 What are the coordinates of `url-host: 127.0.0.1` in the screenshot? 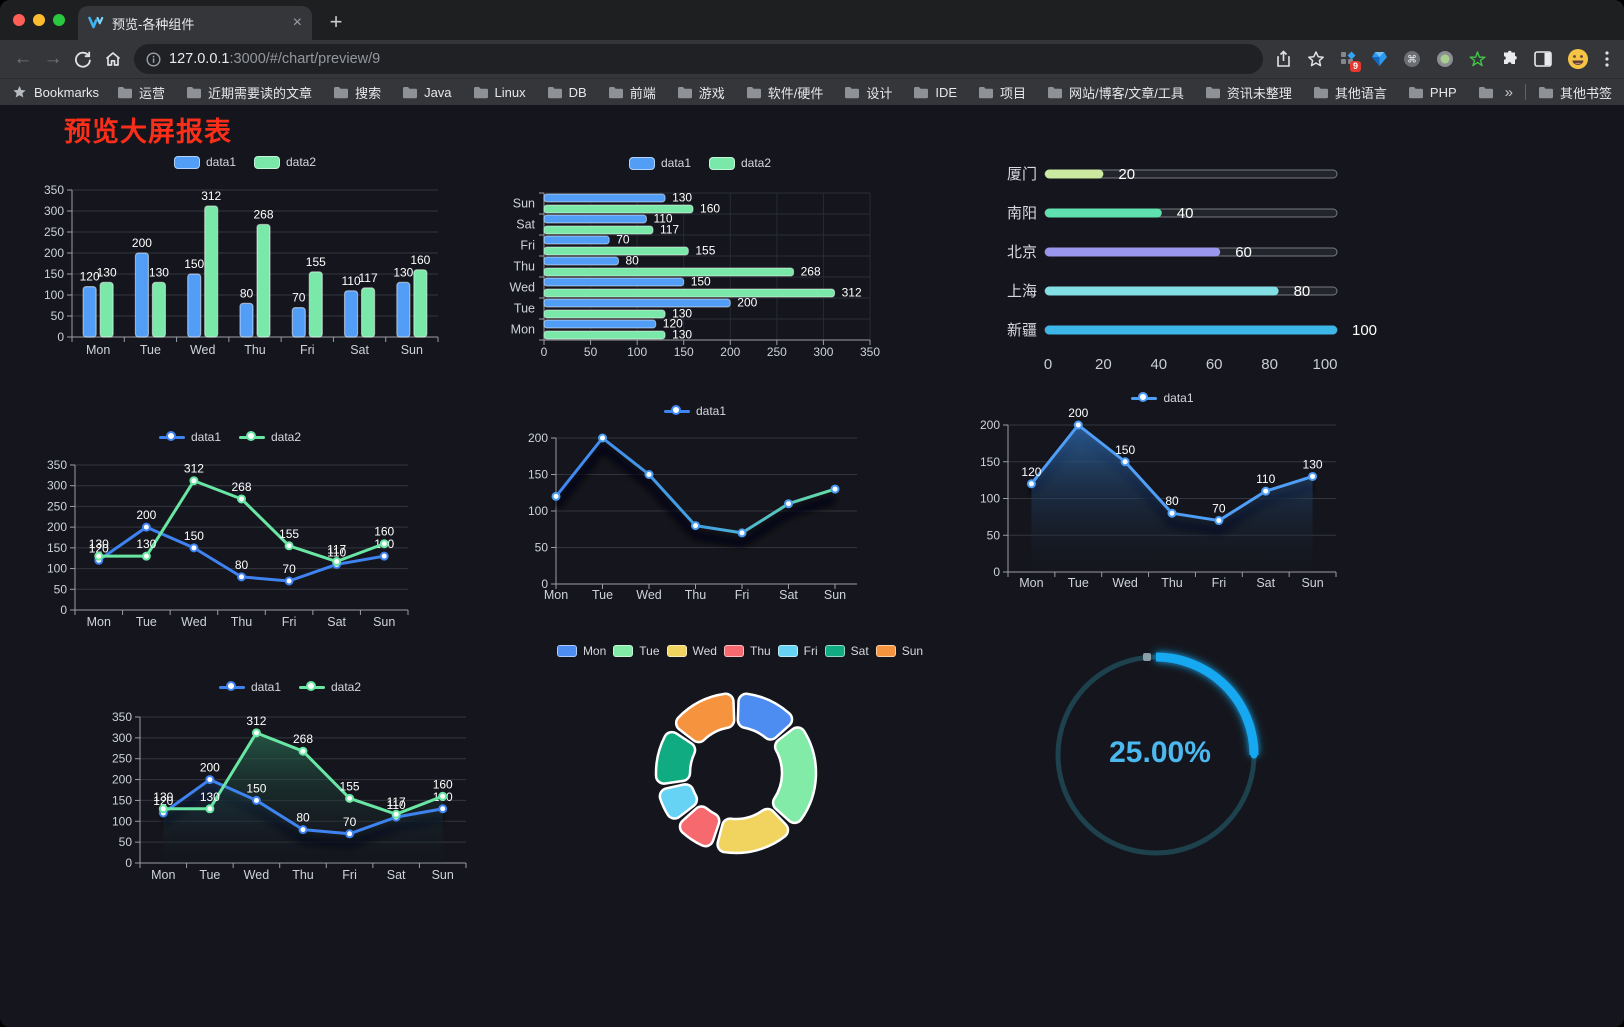 It's located at (199, 59).